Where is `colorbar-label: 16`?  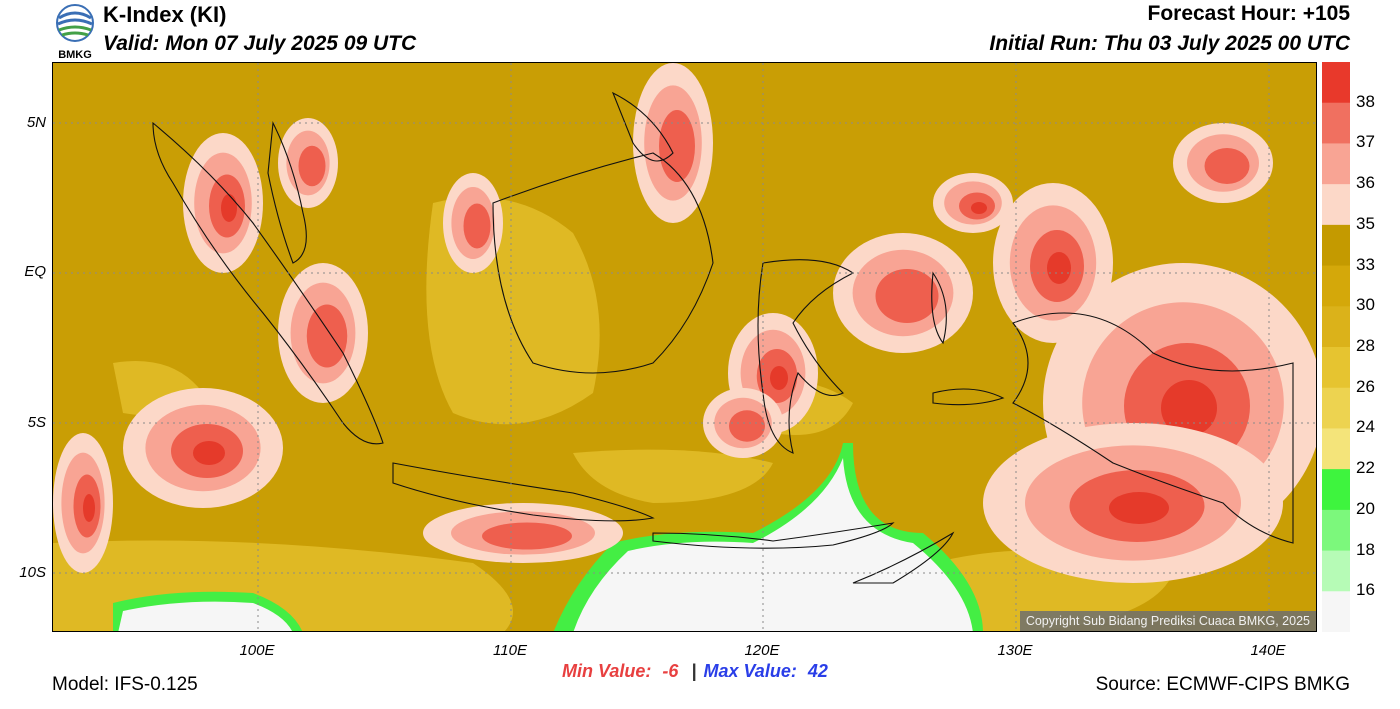 colorbar-label: 16 is located at coordinates (1365, 590).